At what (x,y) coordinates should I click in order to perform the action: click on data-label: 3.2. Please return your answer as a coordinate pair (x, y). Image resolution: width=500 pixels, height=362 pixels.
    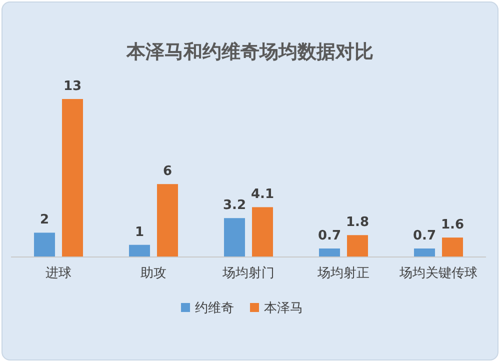
    Looking at the image, I should click on (234, 206).